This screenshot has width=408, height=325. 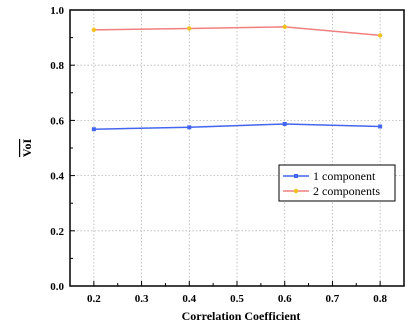 I want to click on x-tick-label: 0.8, so click(x=380, y=299).